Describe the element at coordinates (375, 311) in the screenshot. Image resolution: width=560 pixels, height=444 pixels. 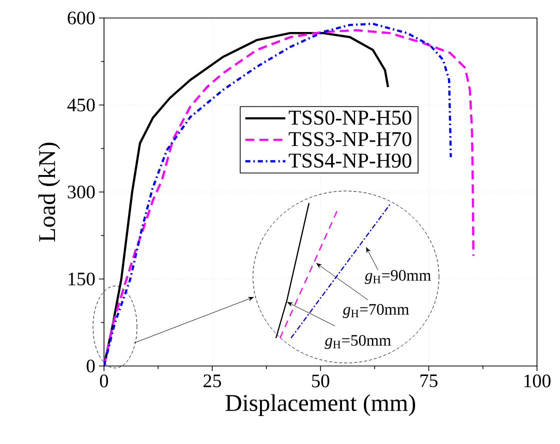
I see `annotation: g$_{H}$=70mm` at that location.